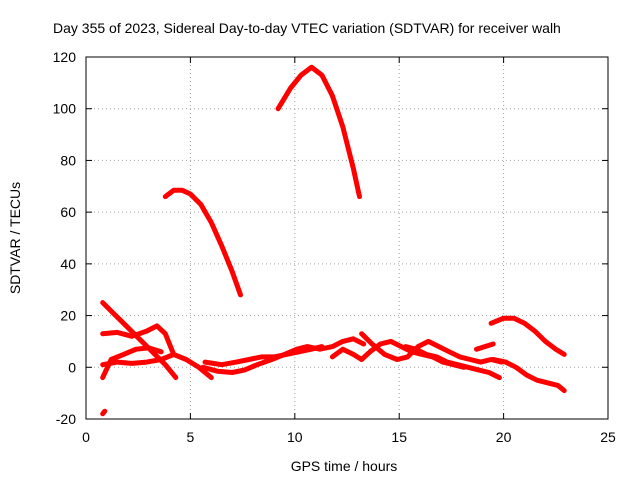 The image size is (640, 480). What do you see at coordinates (191, 437) in the screenshot?
I see `x-tick-label: 5` at bounding box center [191, 437].